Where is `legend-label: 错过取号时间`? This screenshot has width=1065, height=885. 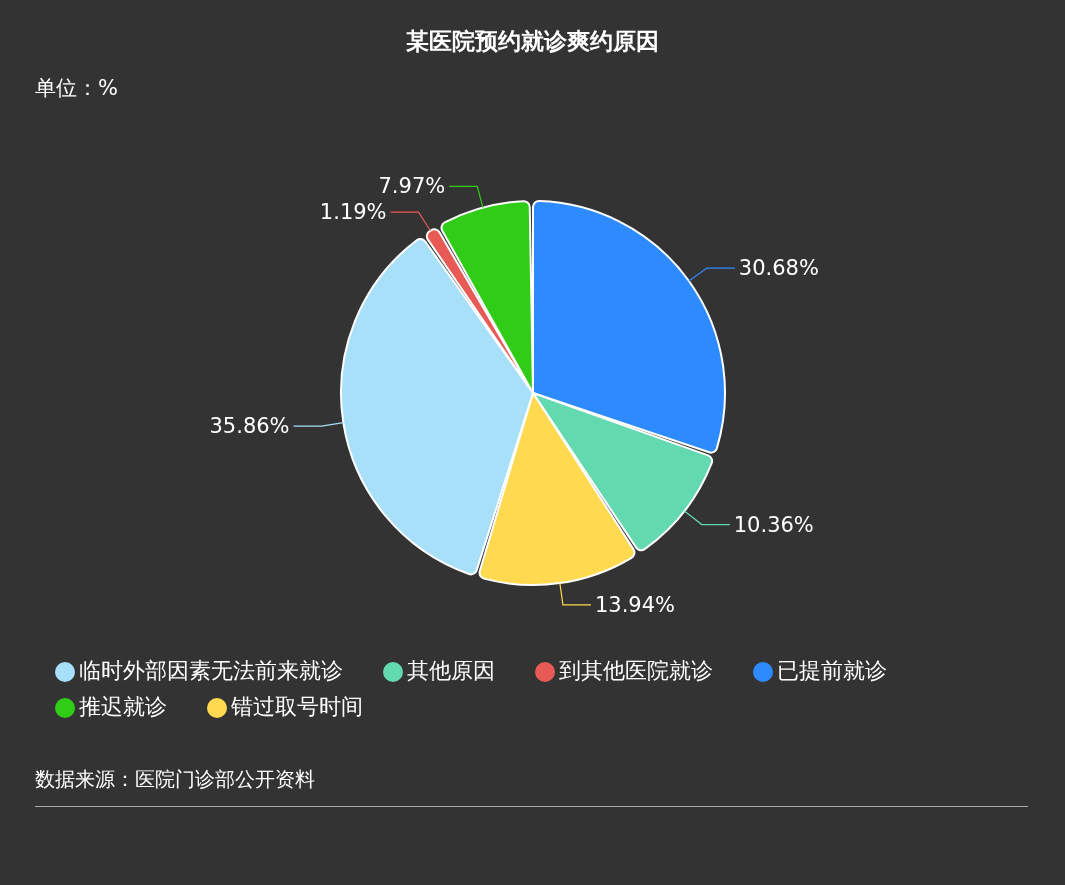
legend-label: 错过取号时间 is located at coordinates (297, 706).